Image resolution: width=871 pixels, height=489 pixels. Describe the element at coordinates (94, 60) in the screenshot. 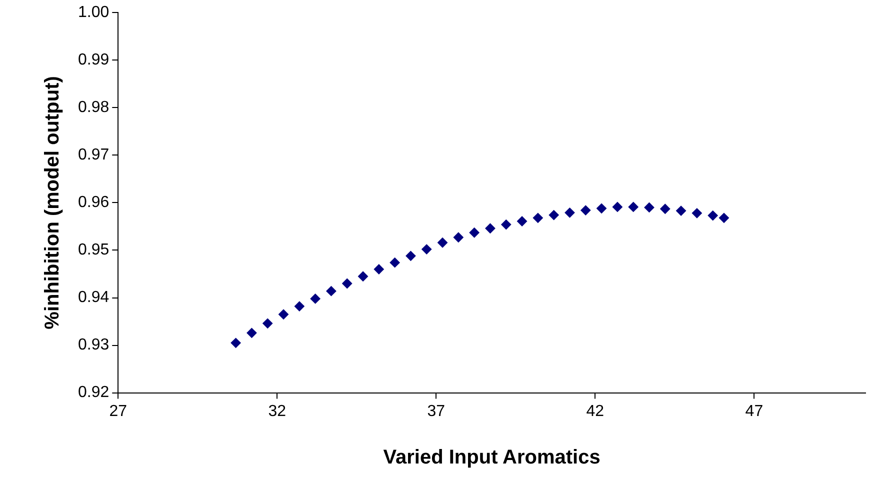

I see `y-tick-label: 0.99` at that location.